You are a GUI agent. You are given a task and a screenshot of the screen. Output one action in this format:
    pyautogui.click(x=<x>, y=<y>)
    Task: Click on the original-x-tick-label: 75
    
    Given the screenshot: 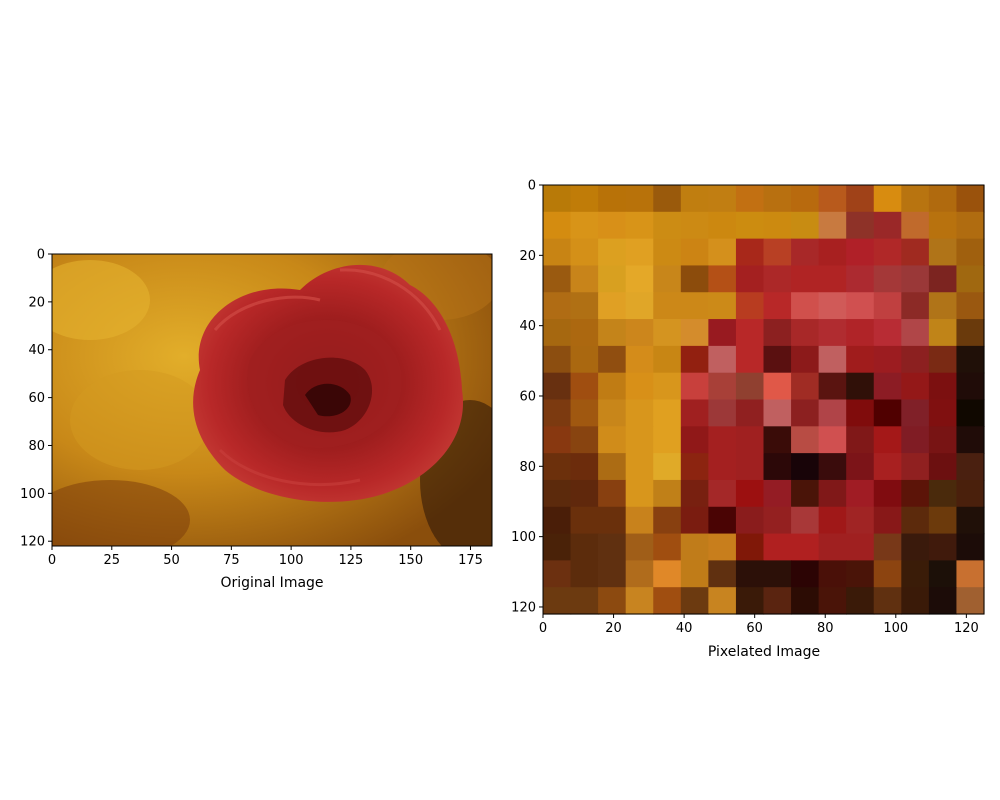 What is the action you would take?
    pyautogui.click(x=231, y=560)
    